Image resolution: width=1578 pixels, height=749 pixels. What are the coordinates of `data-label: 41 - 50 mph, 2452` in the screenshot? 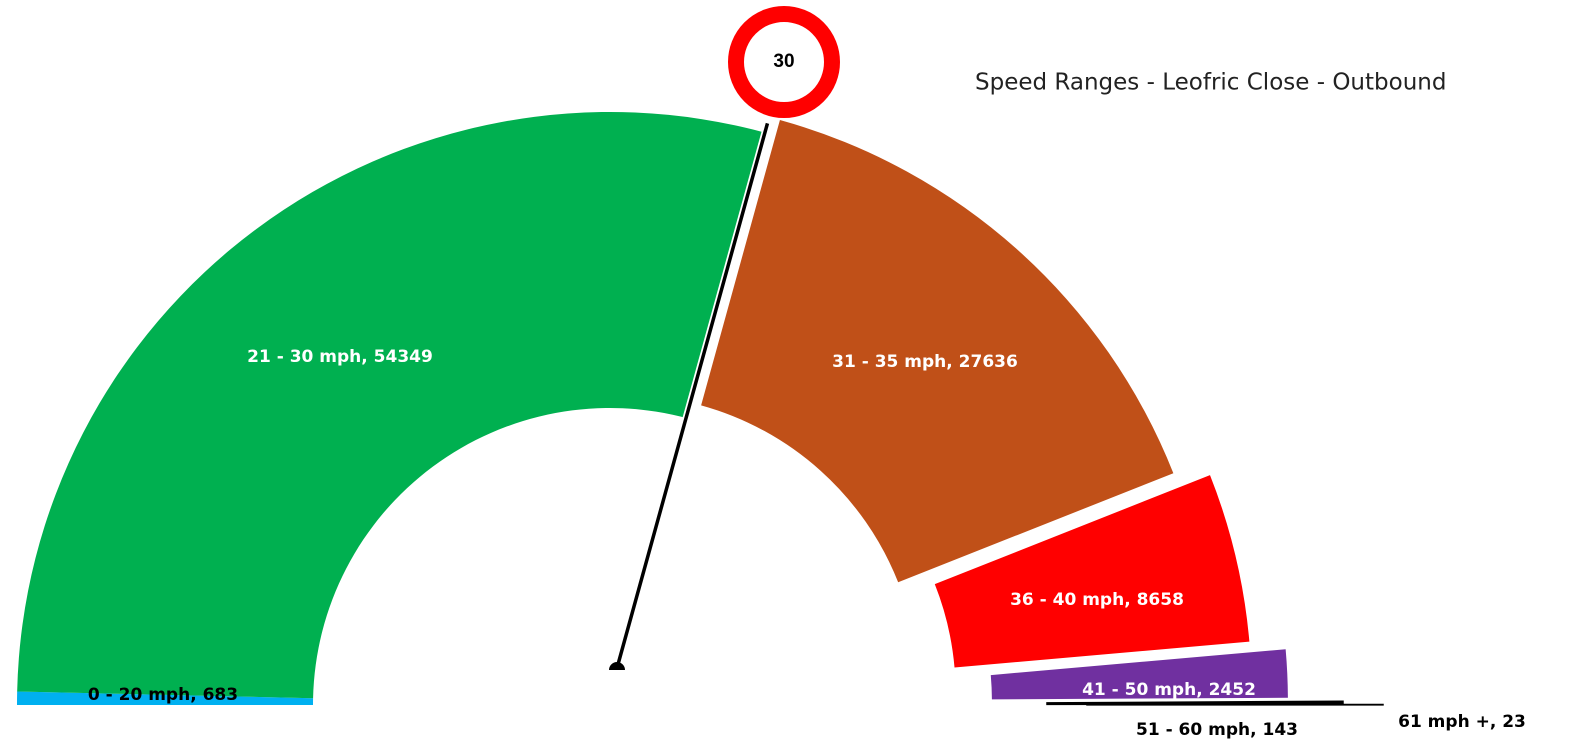 It's located at (1169, 690).